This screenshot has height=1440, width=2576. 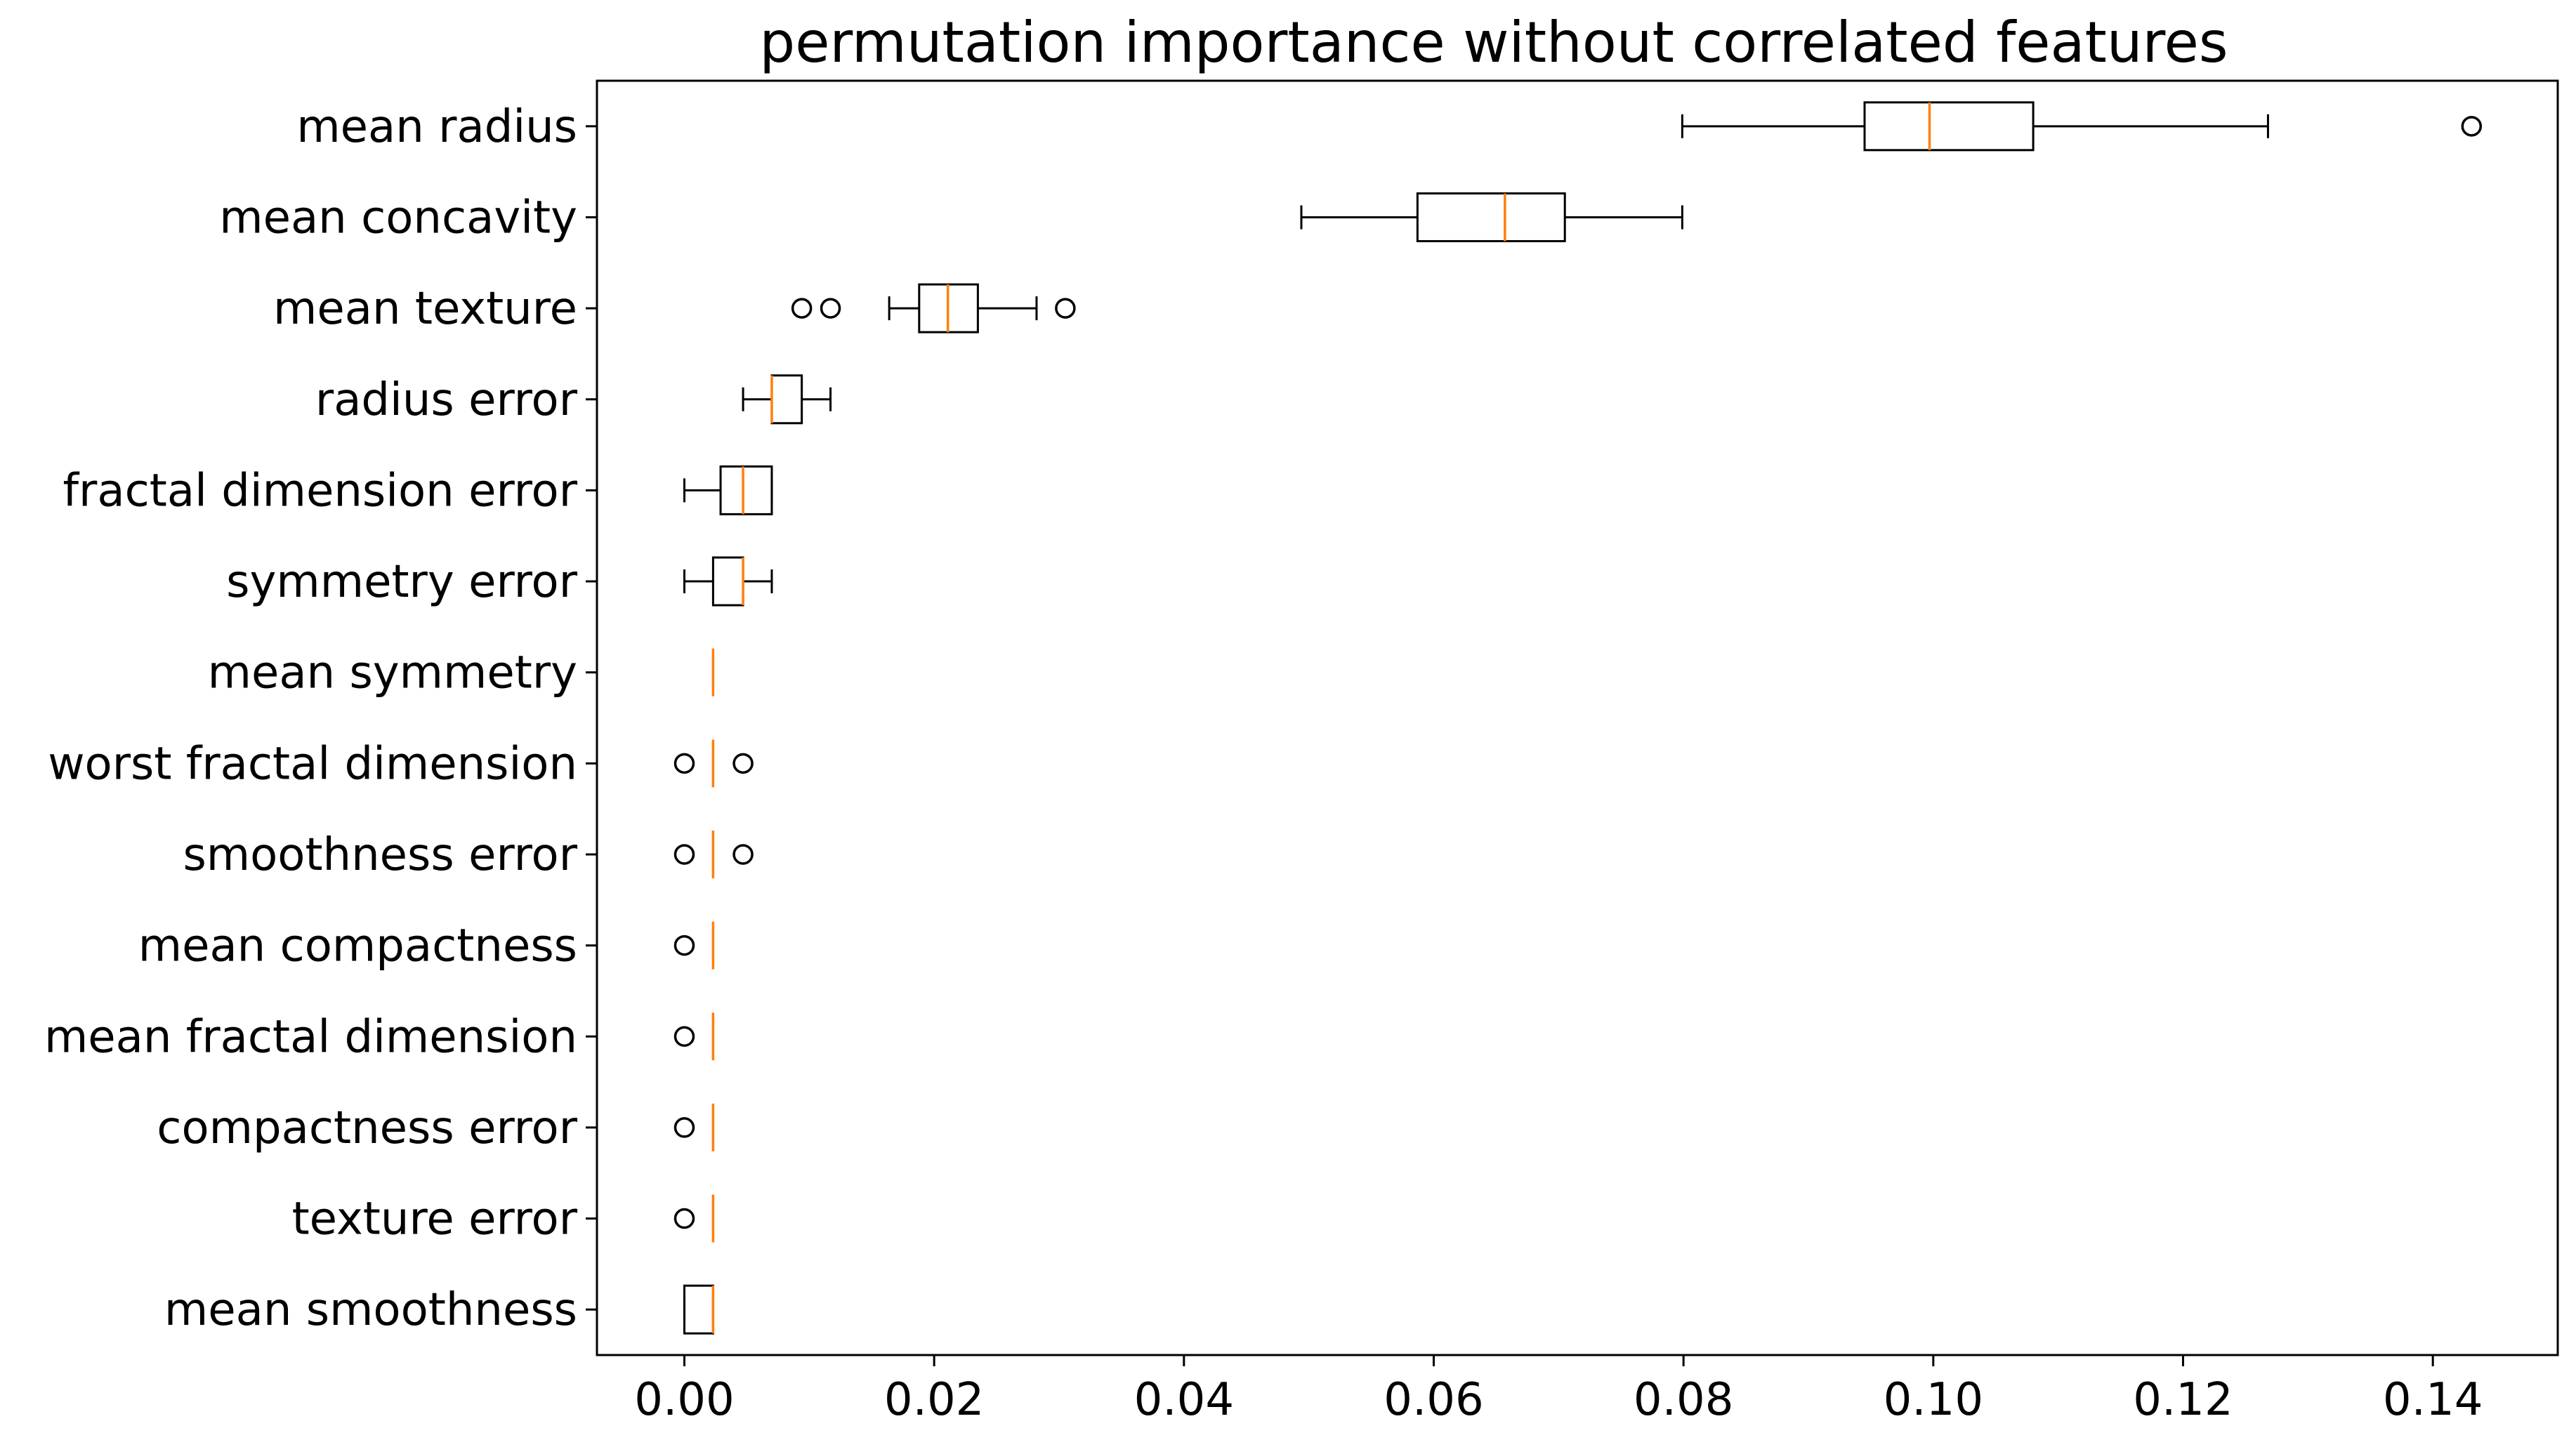 What do you see at coordinates (935, 1400) in the screenshot?
I see `x-tick-label: 0.02` at bounding box center [935, 1400].